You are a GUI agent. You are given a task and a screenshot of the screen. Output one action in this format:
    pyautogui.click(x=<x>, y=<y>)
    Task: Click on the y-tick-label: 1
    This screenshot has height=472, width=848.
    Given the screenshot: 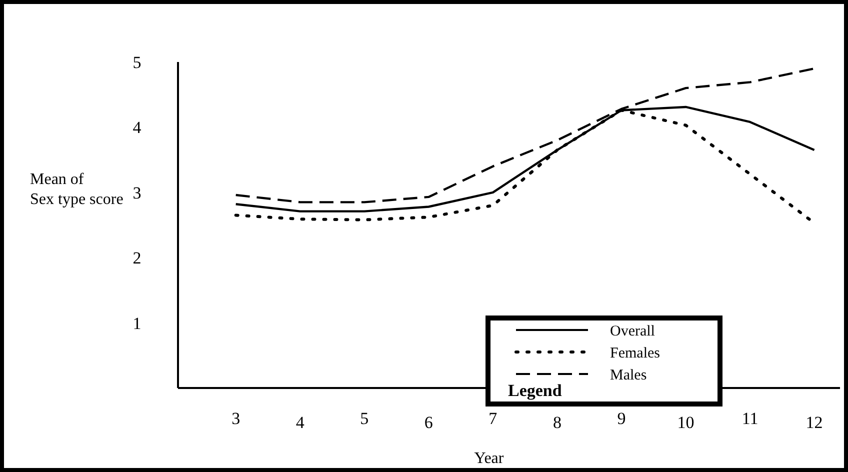 What is the action you would take?
    pyautogui.click(x=137, y=323)
    